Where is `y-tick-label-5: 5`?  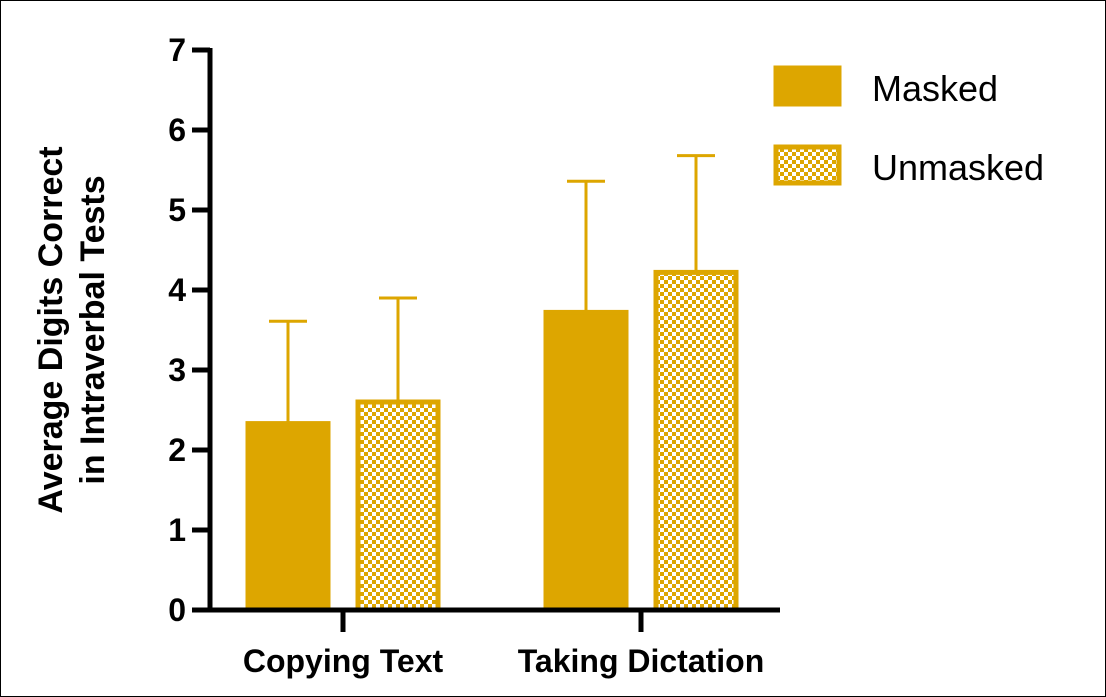 y-tick-label-5: 5 is located at coordinates (177, 210).